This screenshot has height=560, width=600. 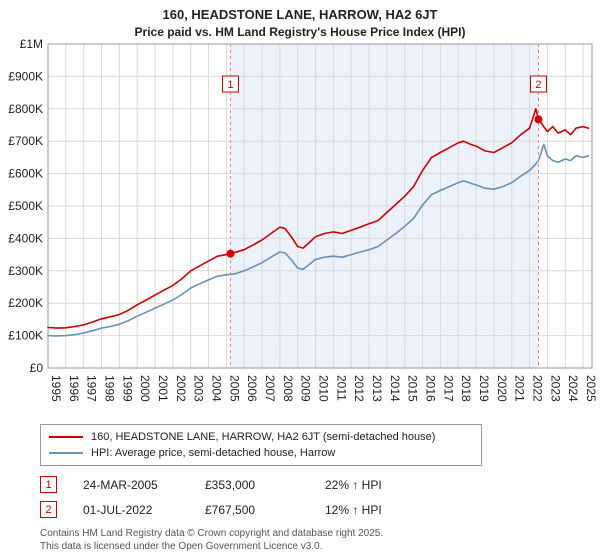 I want to click on svg-text: 2011, so click(x=341, y=388).